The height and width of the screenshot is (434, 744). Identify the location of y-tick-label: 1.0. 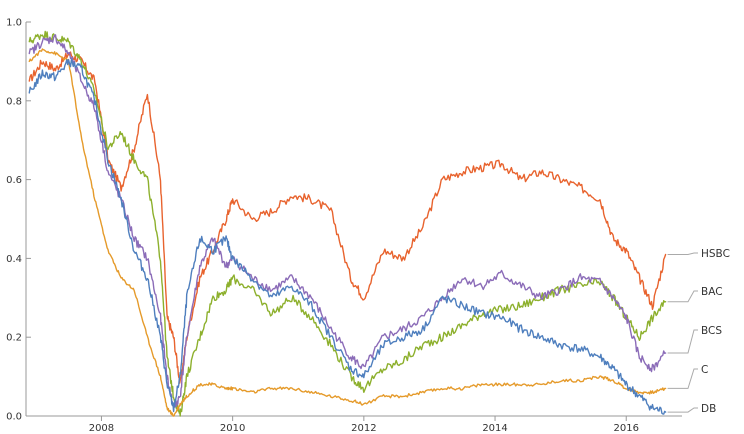
(14, 23).